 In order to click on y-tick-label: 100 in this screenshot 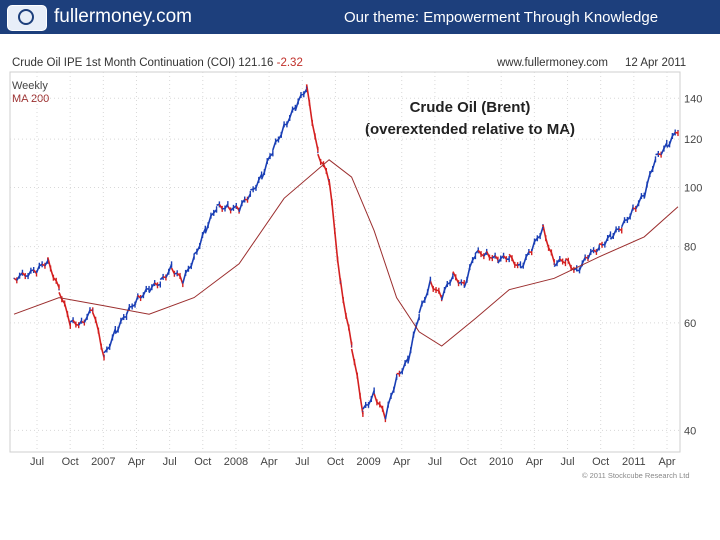, I will do `click(693, 188)`.